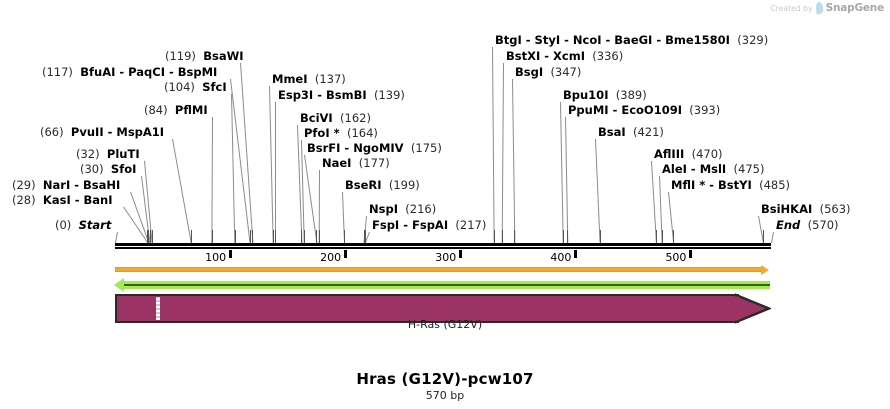 Image resolution: width=890 pixels, height=409 pixels. What do you see at coordinates (612, 40) in the screenshot?
I see `enzyme-name-btgi-group: BtgI - StyI - NcoI - BaeGI - Bme1580I` at bounding box center [612, 40].